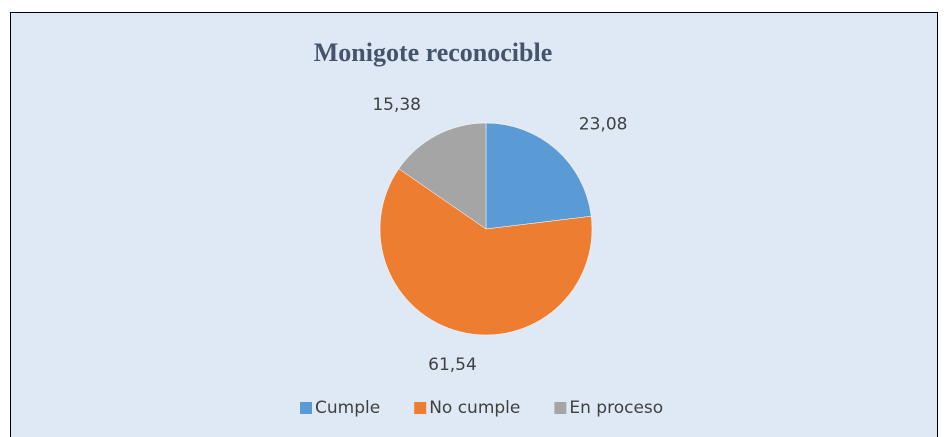 The image size is (949, 437). Describe the element at coordinates (347, 408) in the screenshot. I see `legend-label: Cumple` at that location.